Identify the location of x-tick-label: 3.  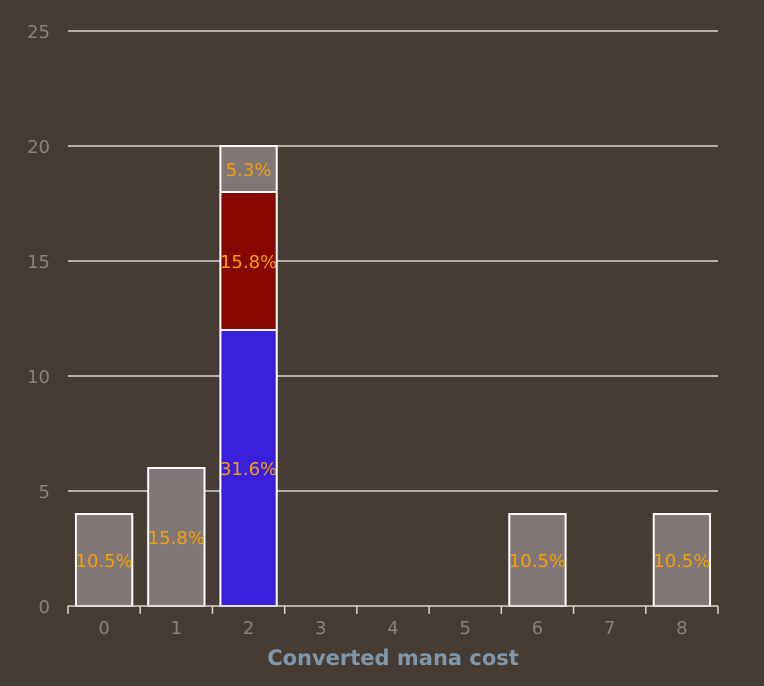
(320, 628).